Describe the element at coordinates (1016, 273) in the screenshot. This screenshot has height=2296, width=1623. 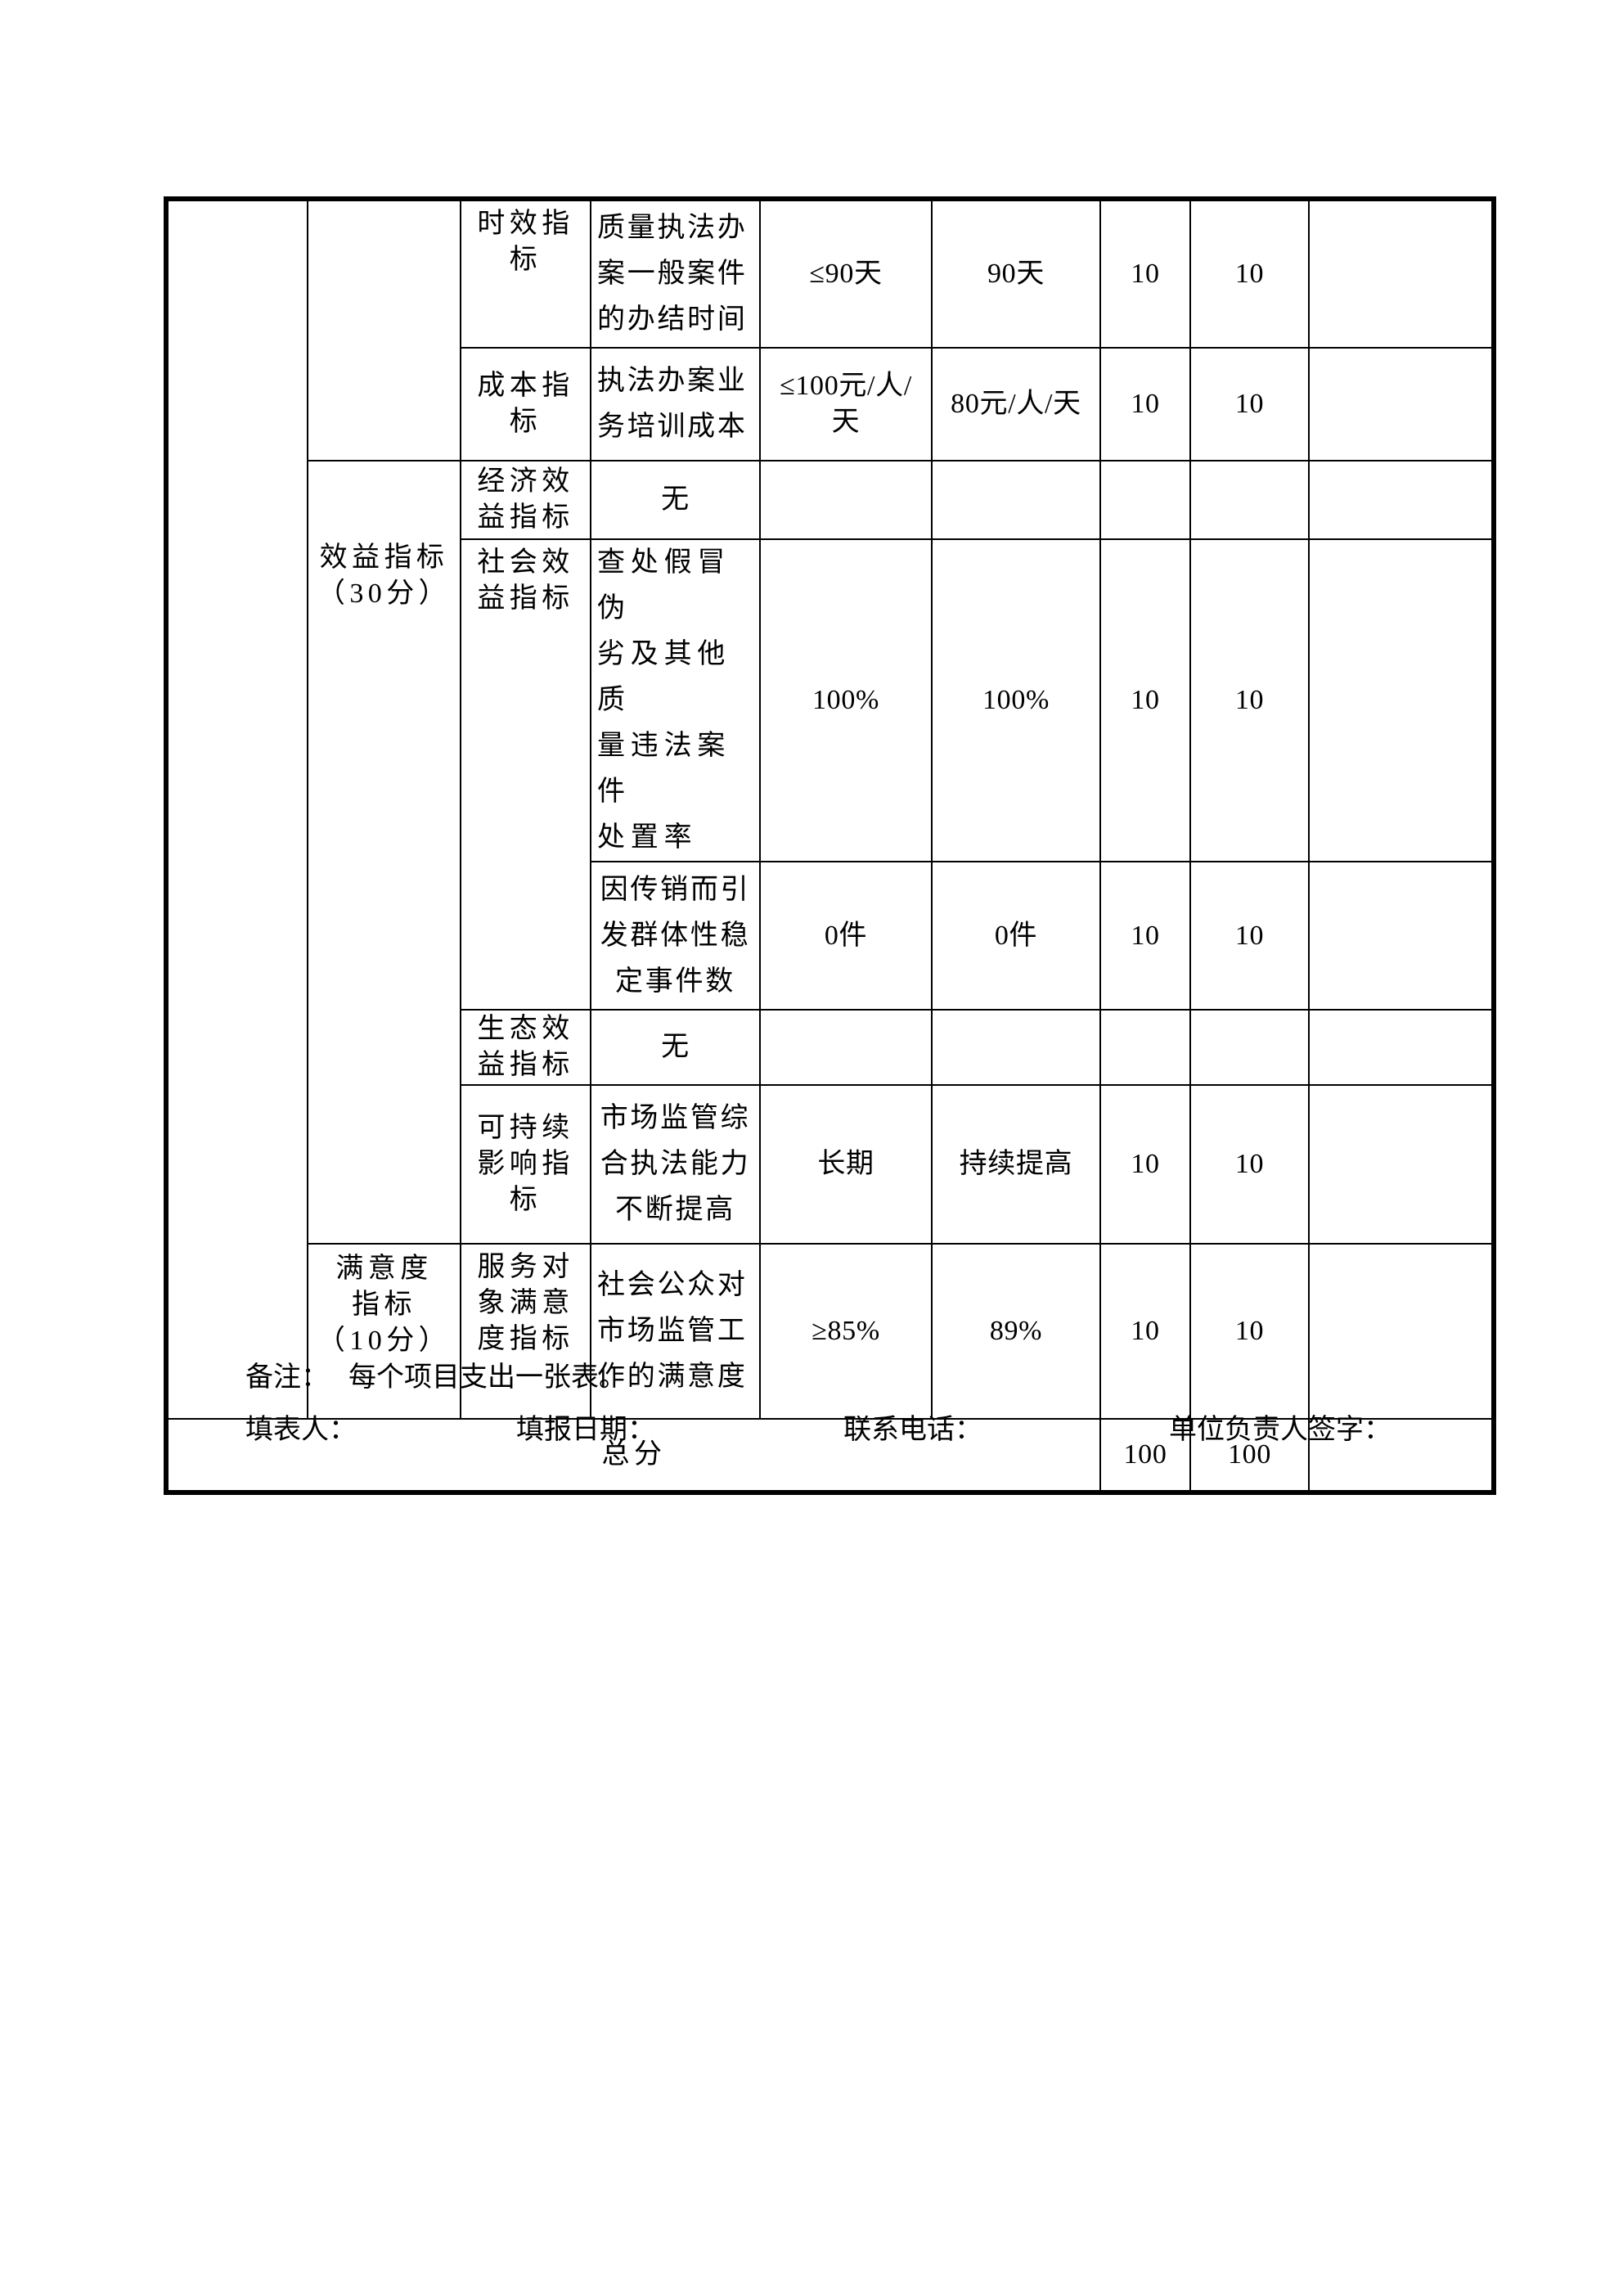
I see `cell-timeliness-actual: 90天` at that location.